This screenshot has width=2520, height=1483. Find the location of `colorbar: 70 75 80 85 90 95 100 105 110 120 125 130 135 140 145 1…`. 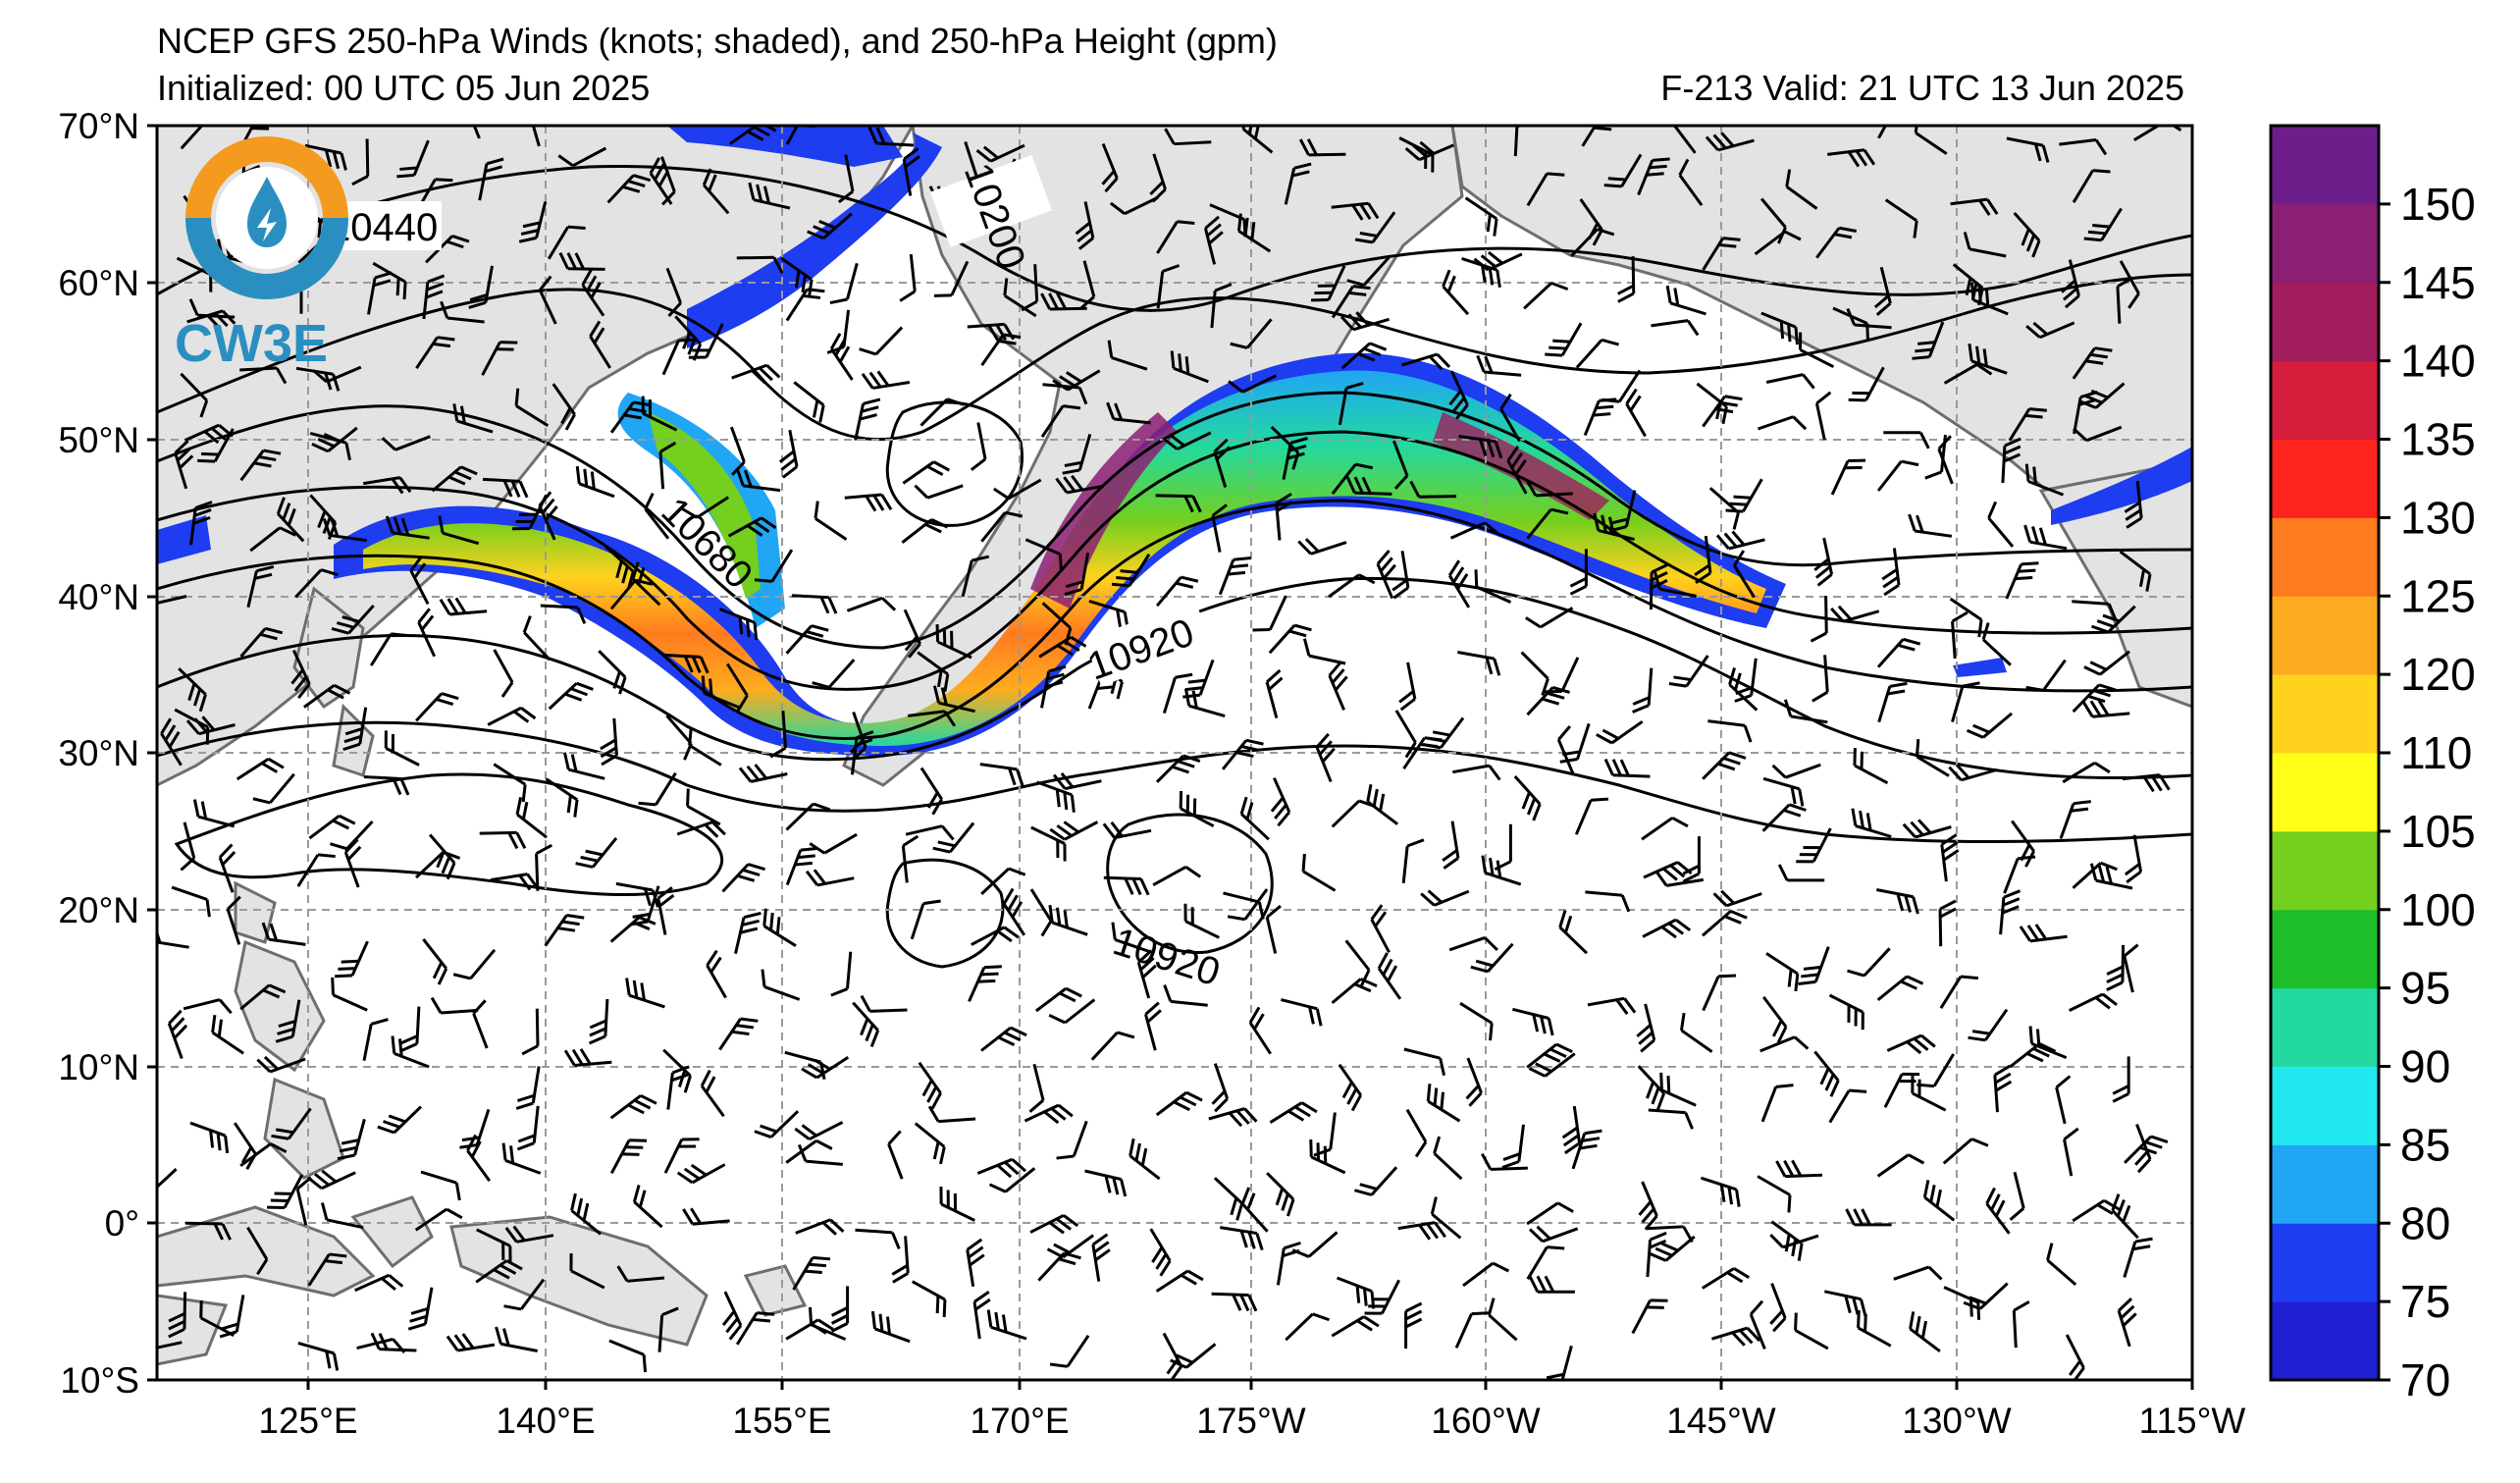

colorbar: 70 75 80 85 90 95 100 105 110 120 125 130 135 140 145 1… is located at coordinates (2372, 765).